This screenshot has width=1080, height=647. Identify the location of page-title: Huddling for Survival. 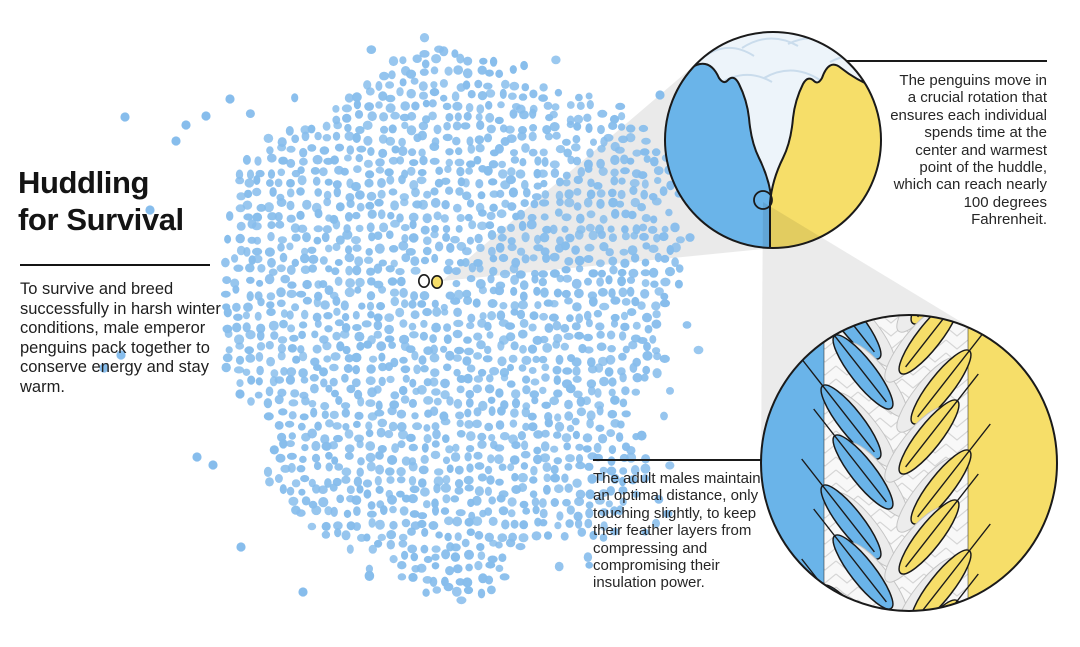
(101, 201).